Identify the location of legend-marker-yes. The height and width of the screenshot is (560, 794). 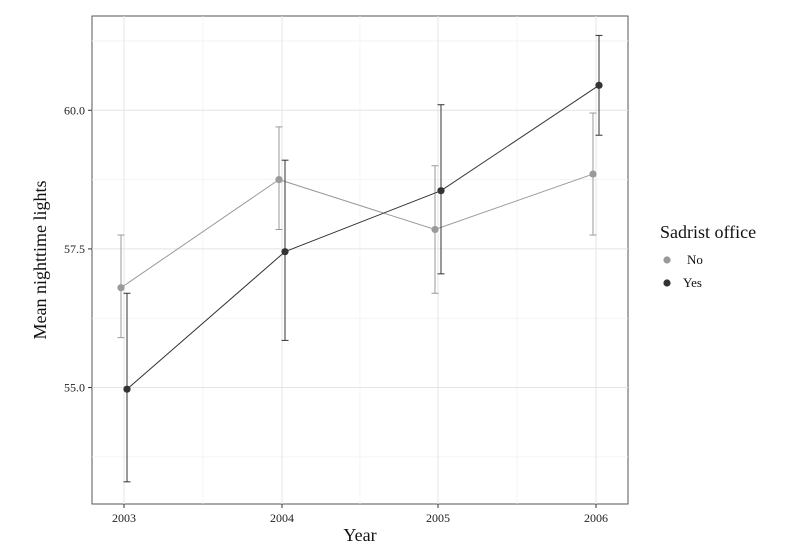
(667, 283).